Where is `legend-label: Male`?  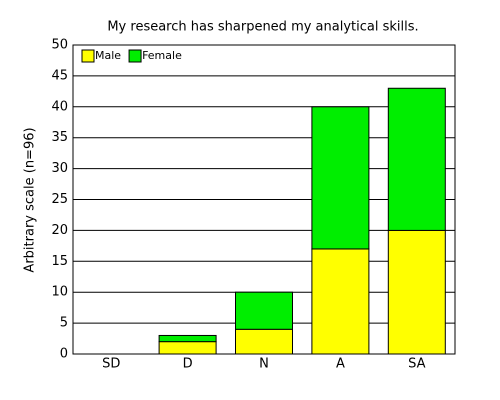
legend-label: Male is located at coordinates (108, 55).